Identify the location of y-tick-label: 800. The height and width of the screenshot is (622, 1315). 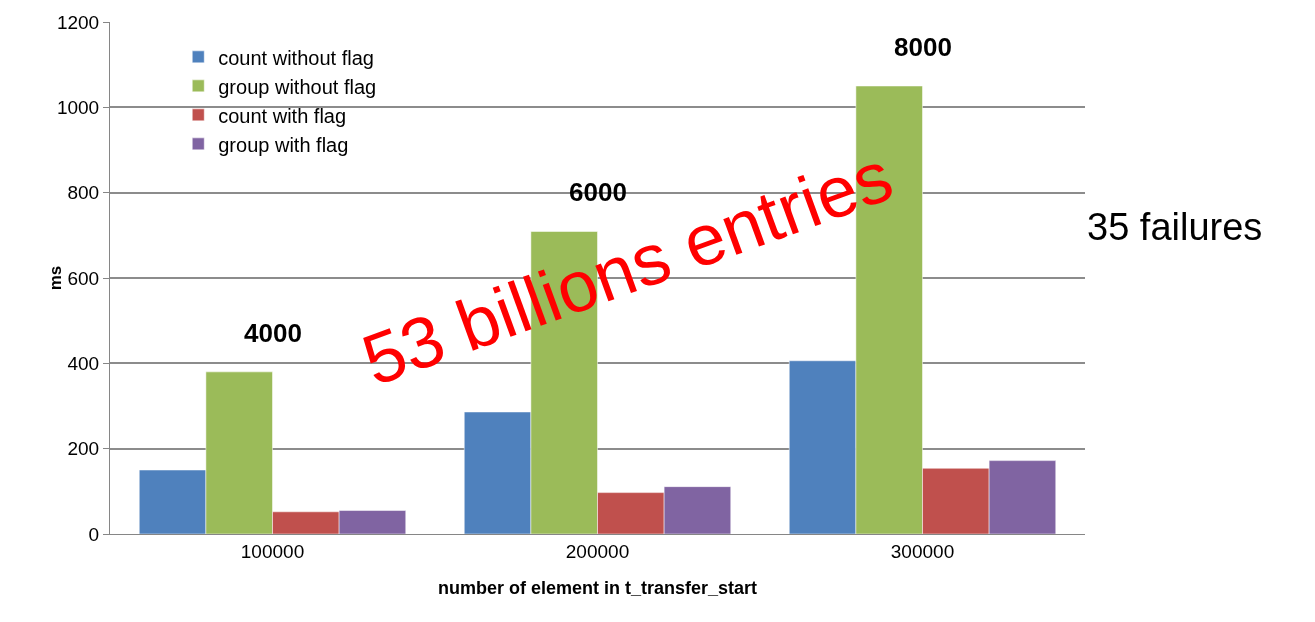
(83, 193).